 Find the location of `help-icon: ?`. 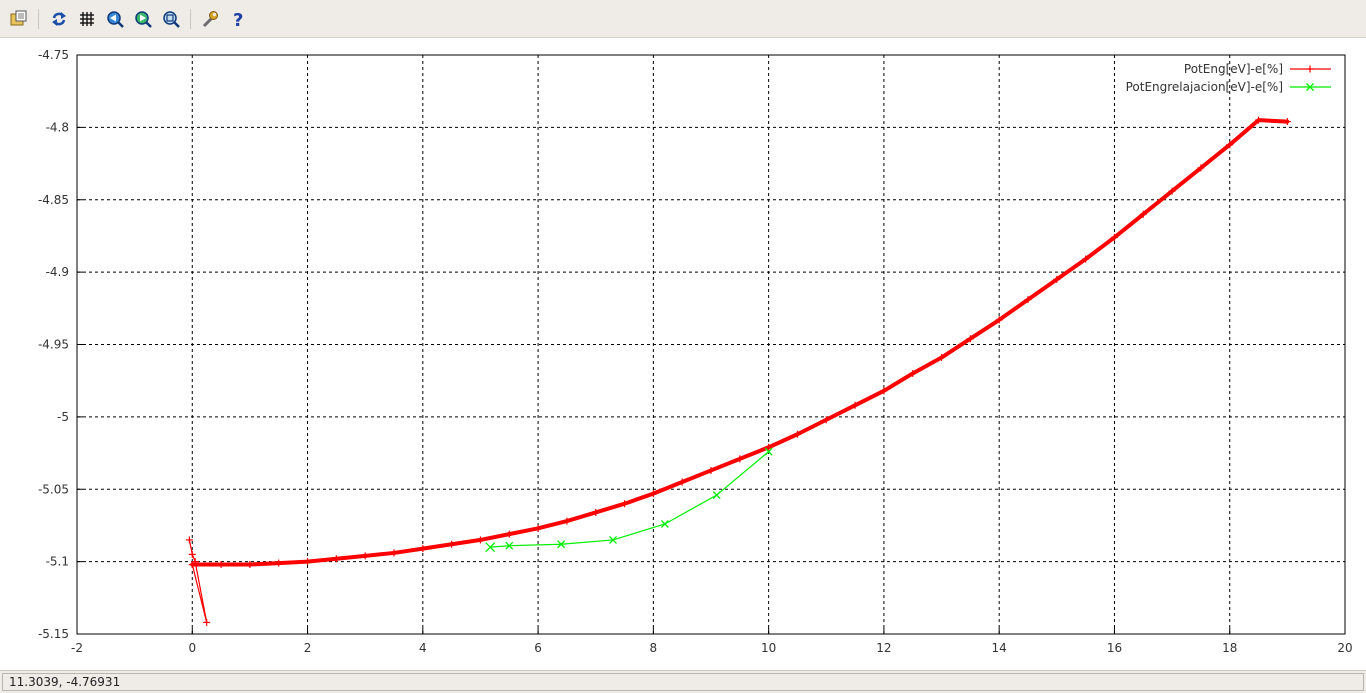

help-icon: ? is located at coordinates (238, 19).